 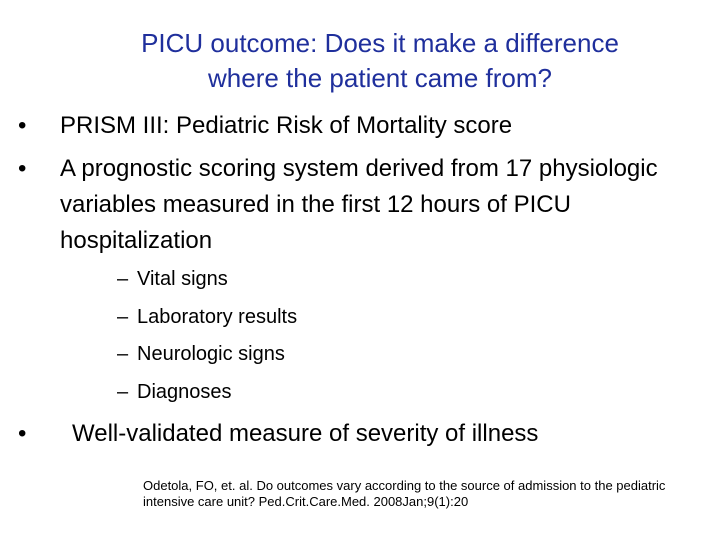 I want to click on subitem-vital-signs: – Vital signs, so click(x=172, y=279).